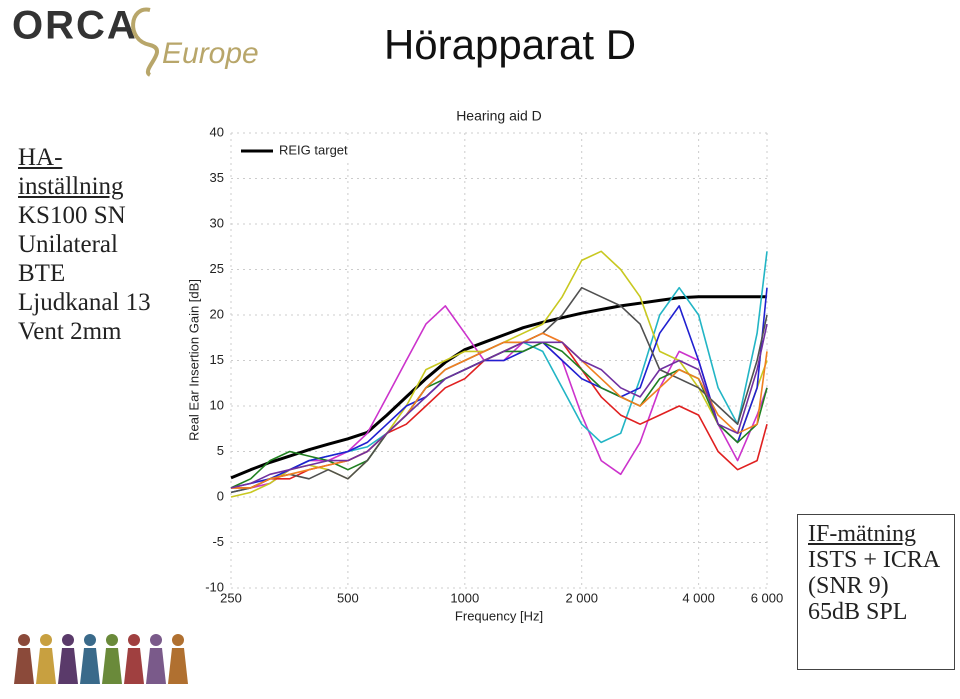 This screenshot has width=960, height=699. Describe the element at coordinates (75, 26) in the screenshot. I see `logo-text: ORCA` at that location.